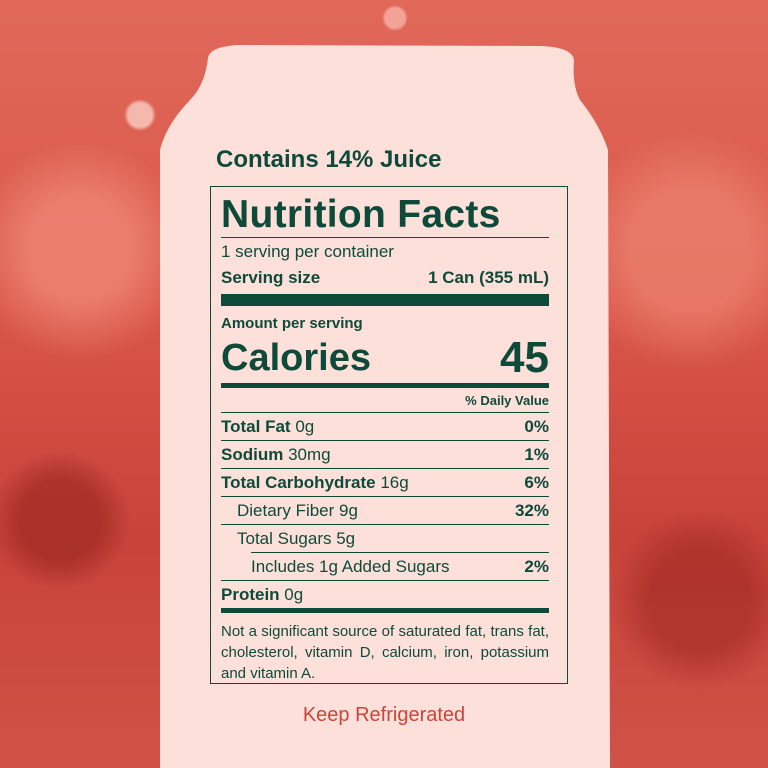 This screenshot has width=768, height=768. Describe the element at coordinates (361, 214) in the screenshot. I see `panel-title: Nutrition Facts` at that location.